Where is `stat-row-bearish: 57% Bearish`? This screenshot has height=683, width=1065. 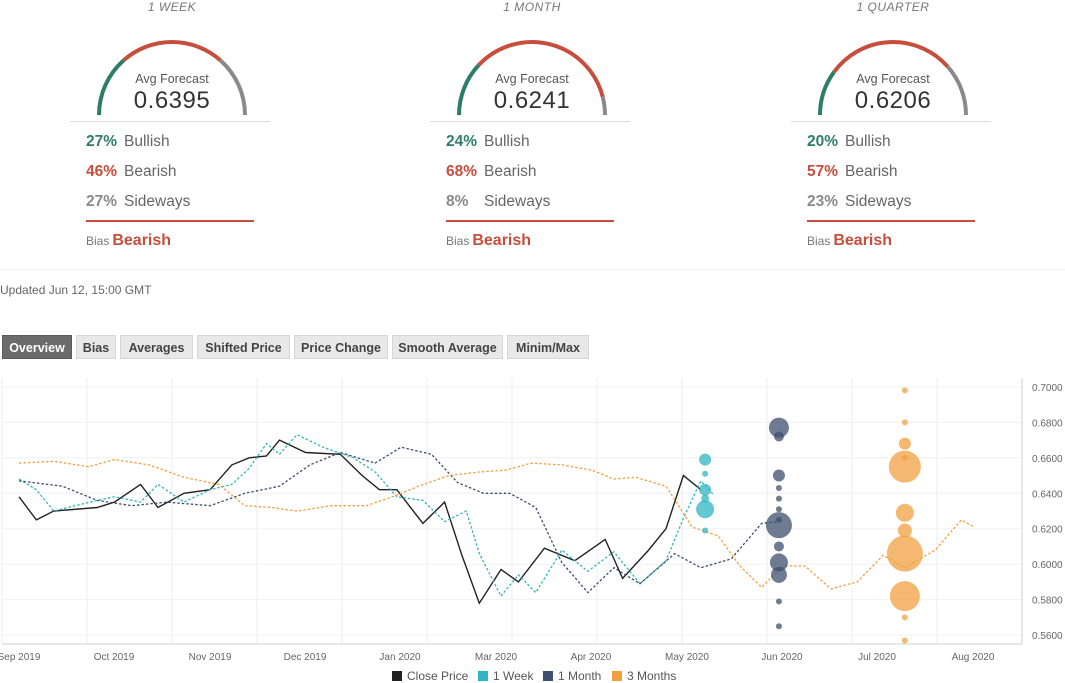 stat-row-bearish: 57% Bearish is located at coordinates (859, 176).